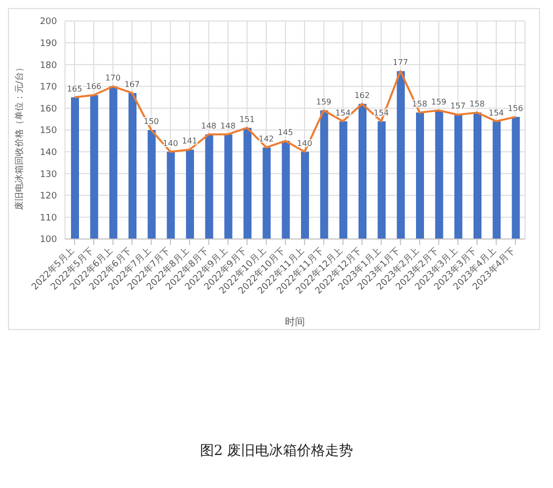 Image resolution: width=553 pixels, height=488 pixels. I want to click on y-tick-label: 170, so click(49, 87).